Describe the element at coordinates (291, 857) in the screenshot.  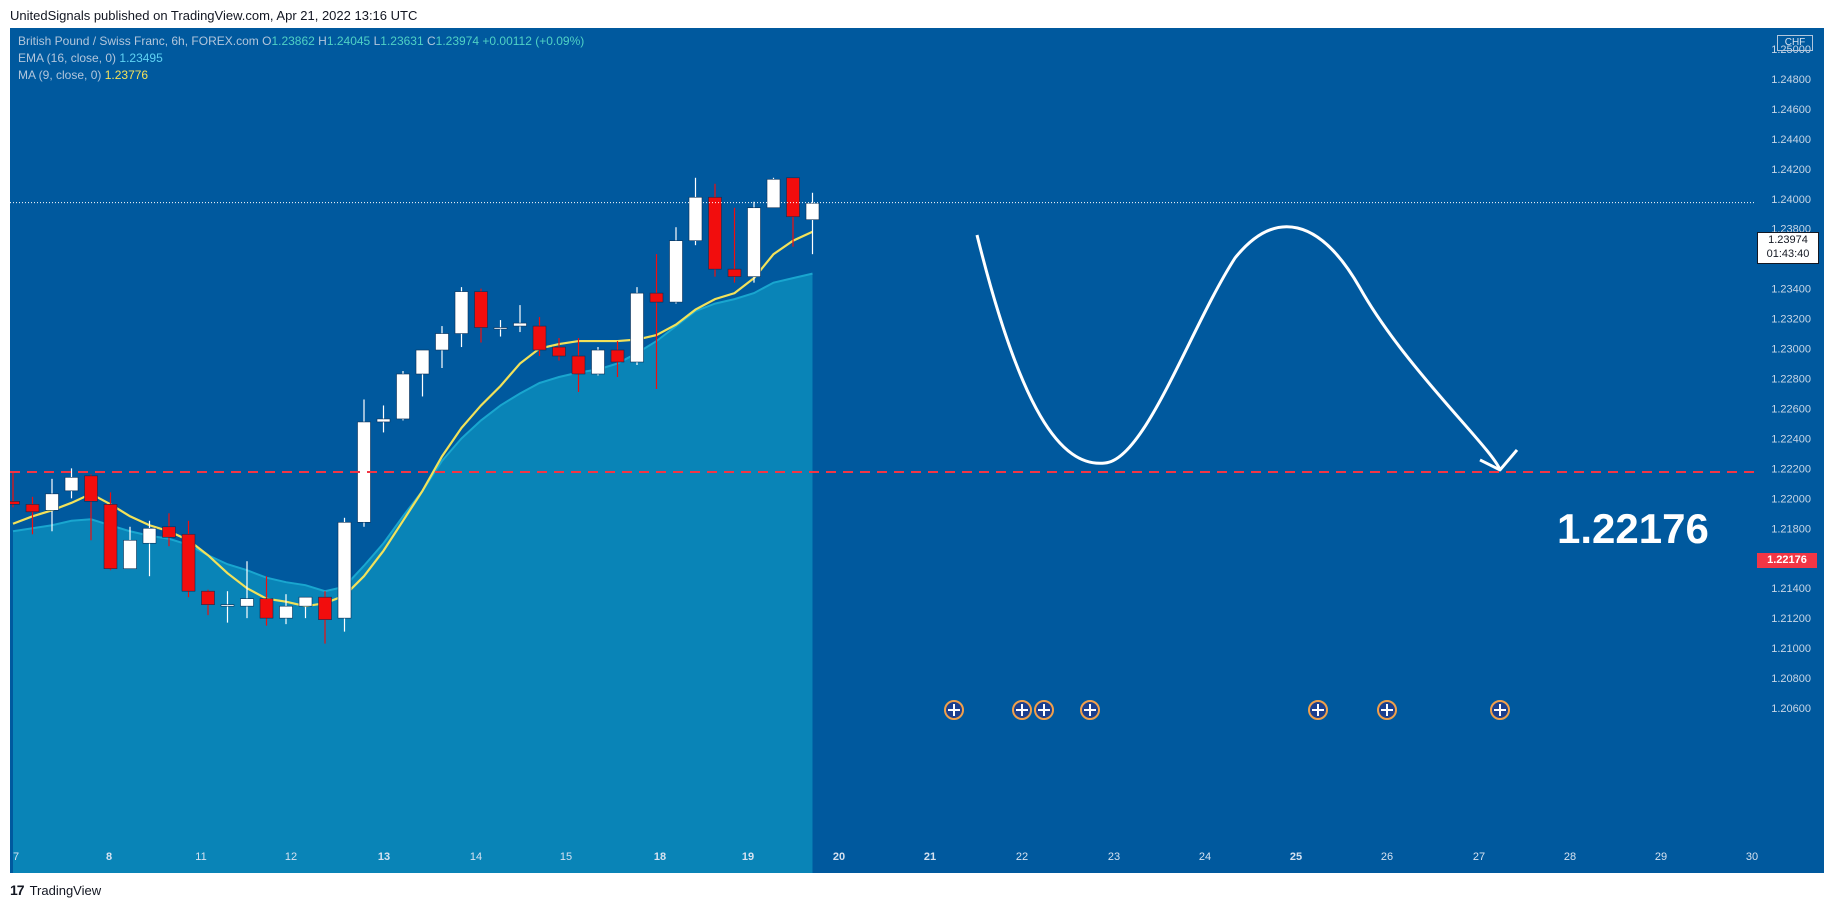
I see `x-tick-label: 12` at that location.